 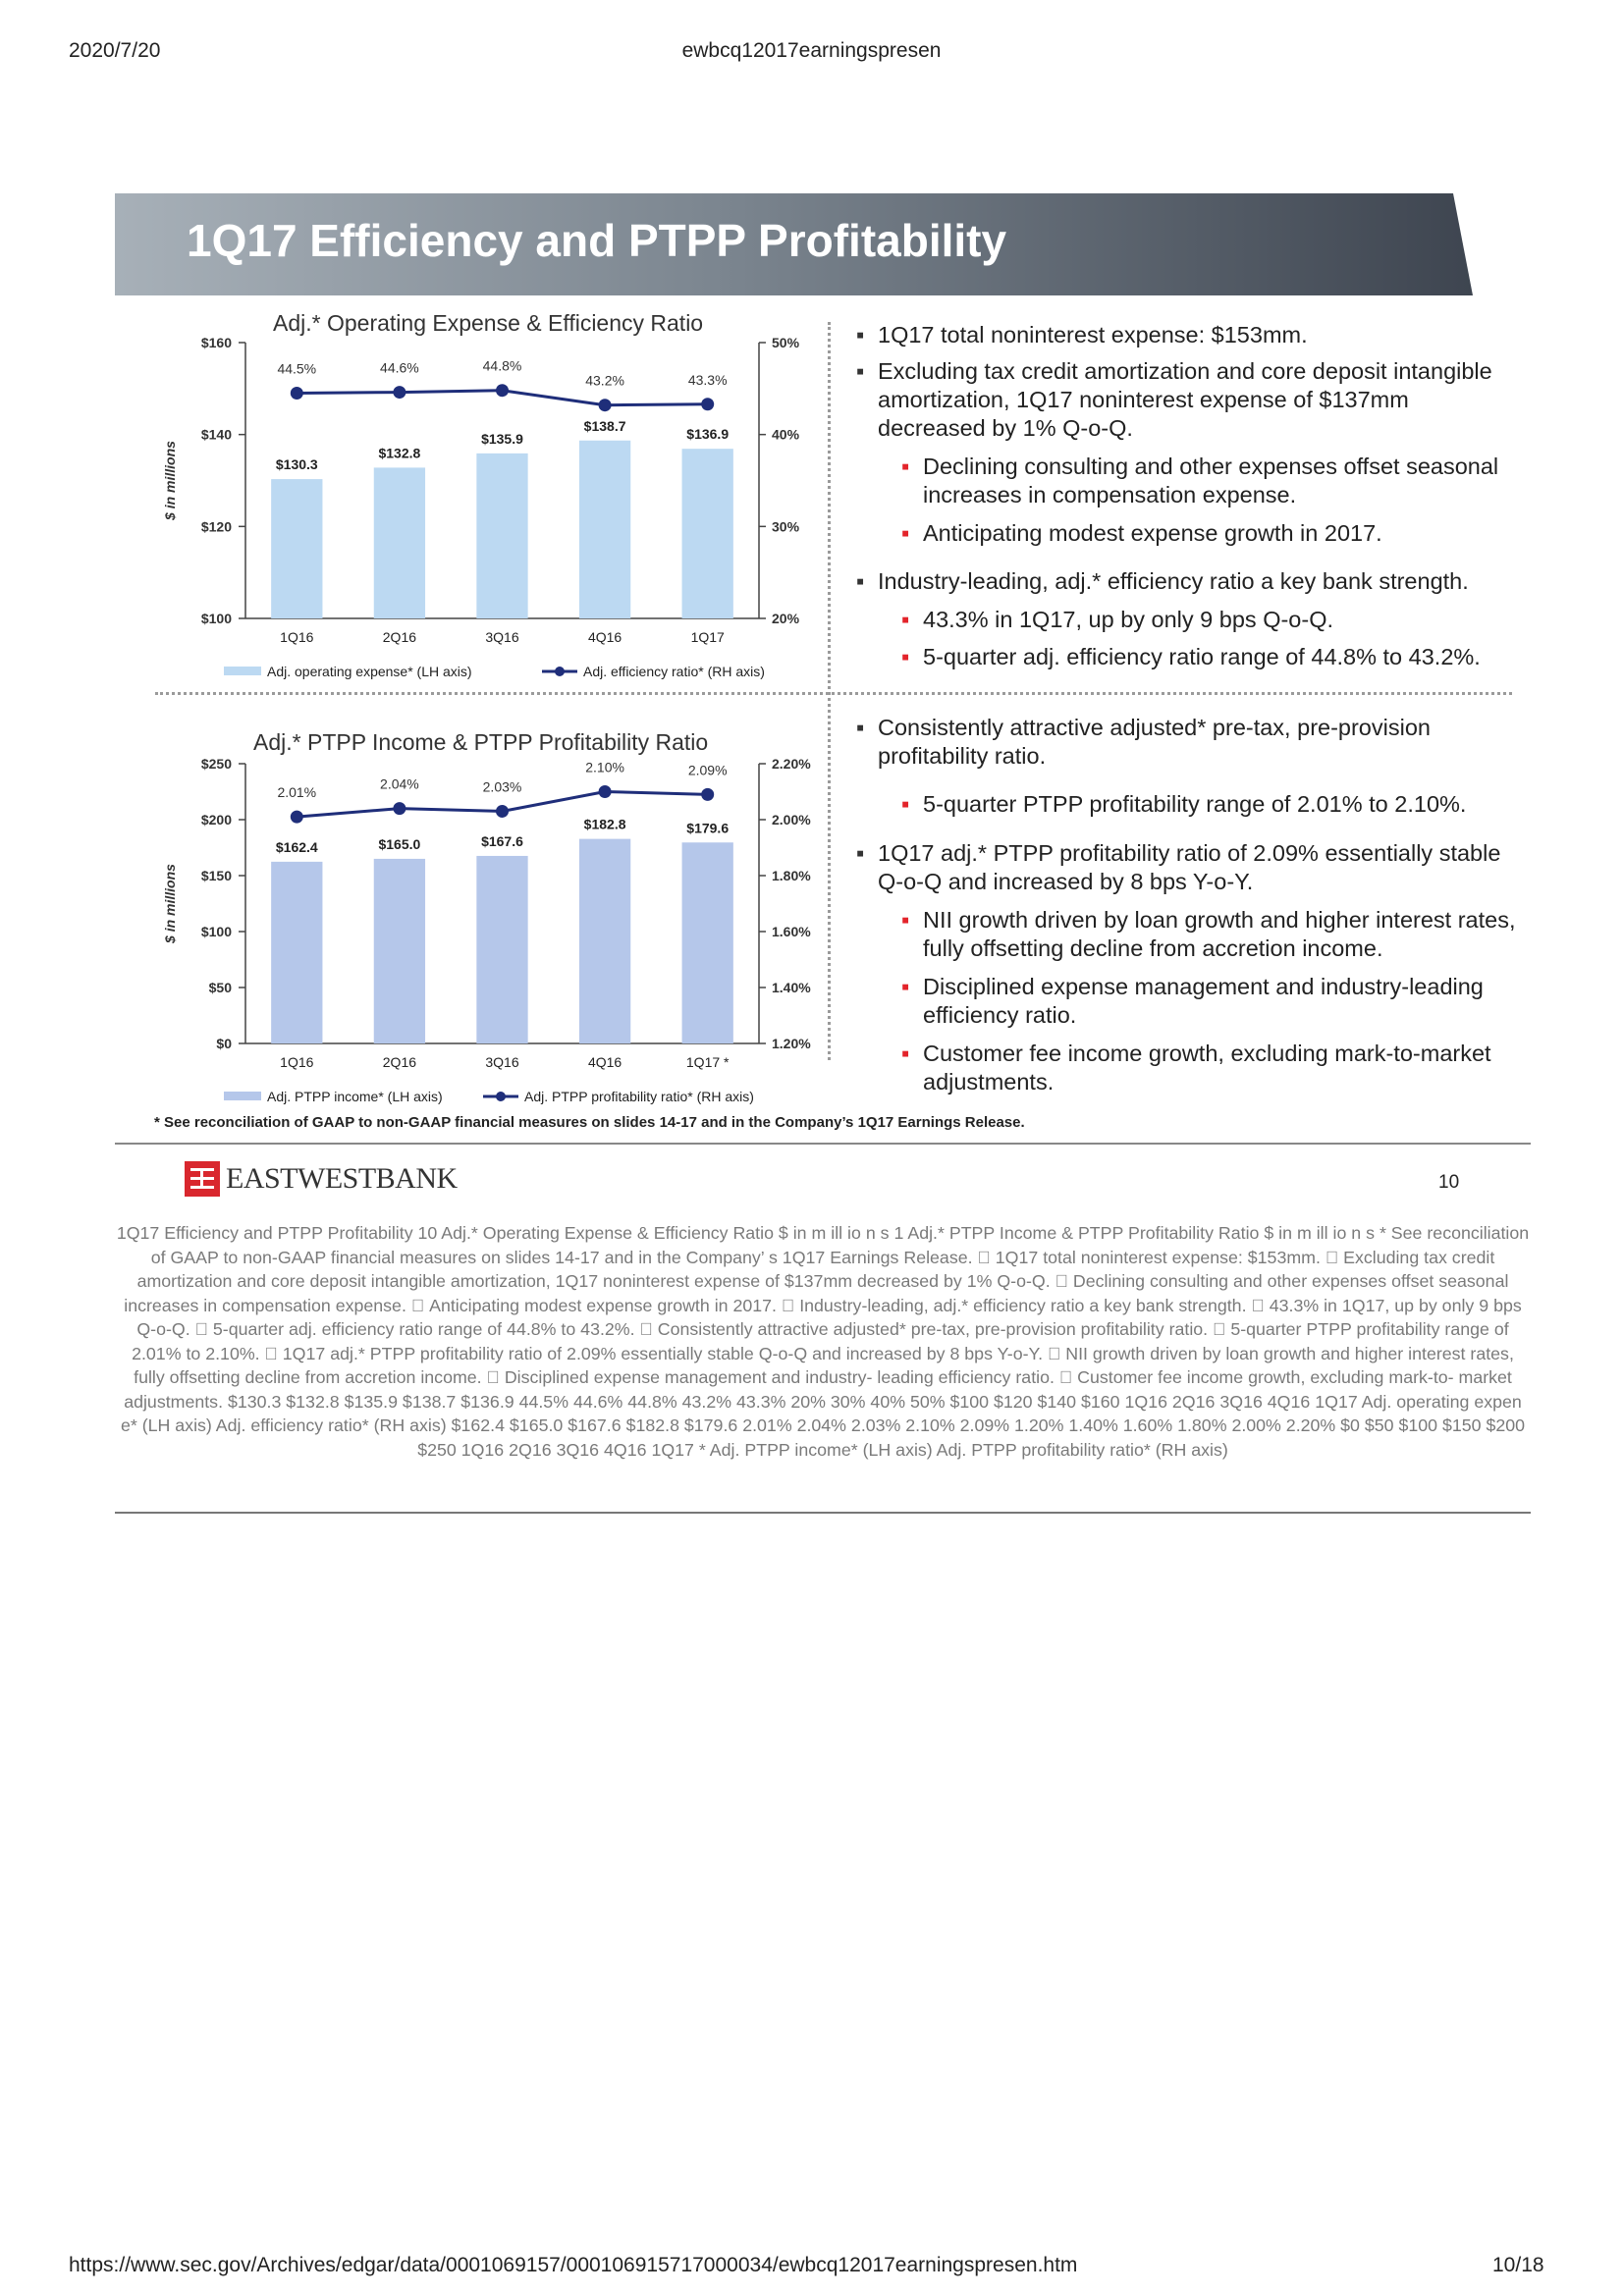 What do you see at coordinates (1518, 2265) in the screenshot?
I see `print-page-number: 10/18` at bounding box center [1518, 2265].